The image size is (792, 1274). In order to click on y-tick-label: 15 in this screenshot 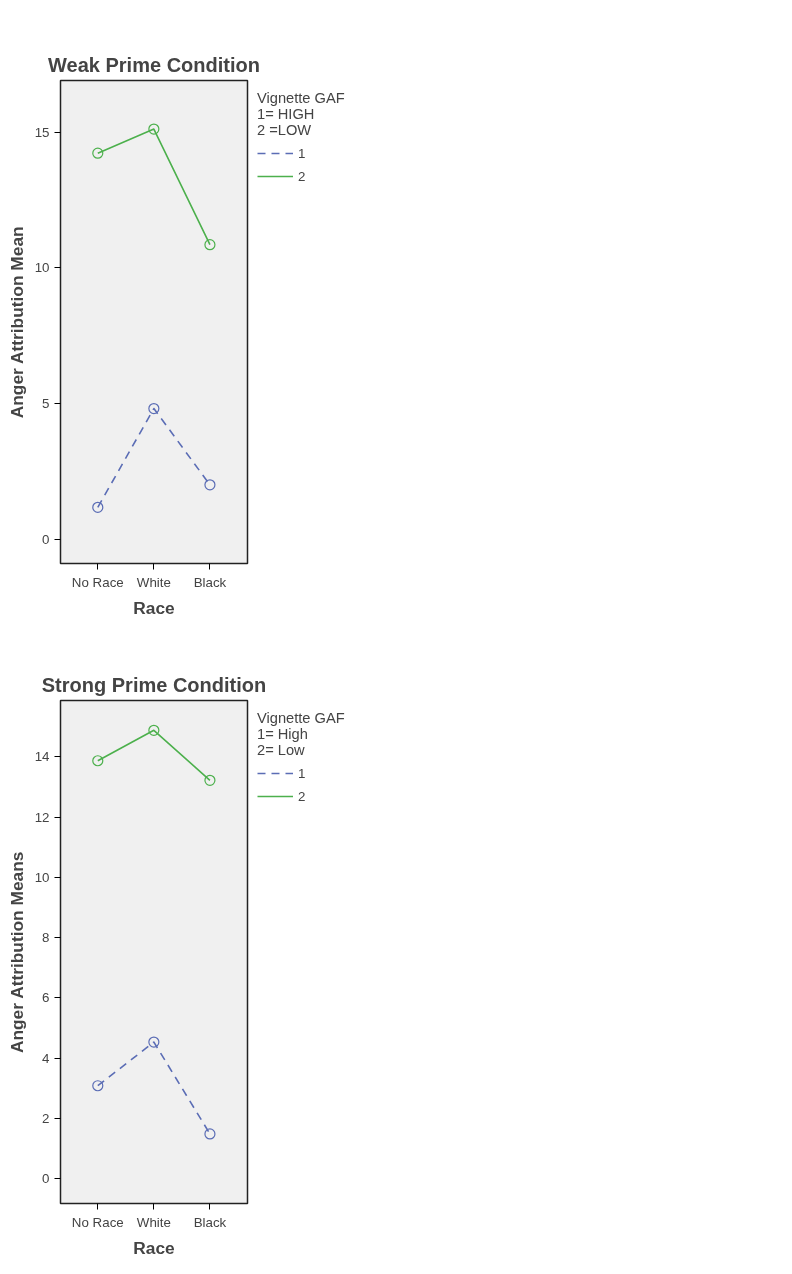, I will do `click(42, 132)`.